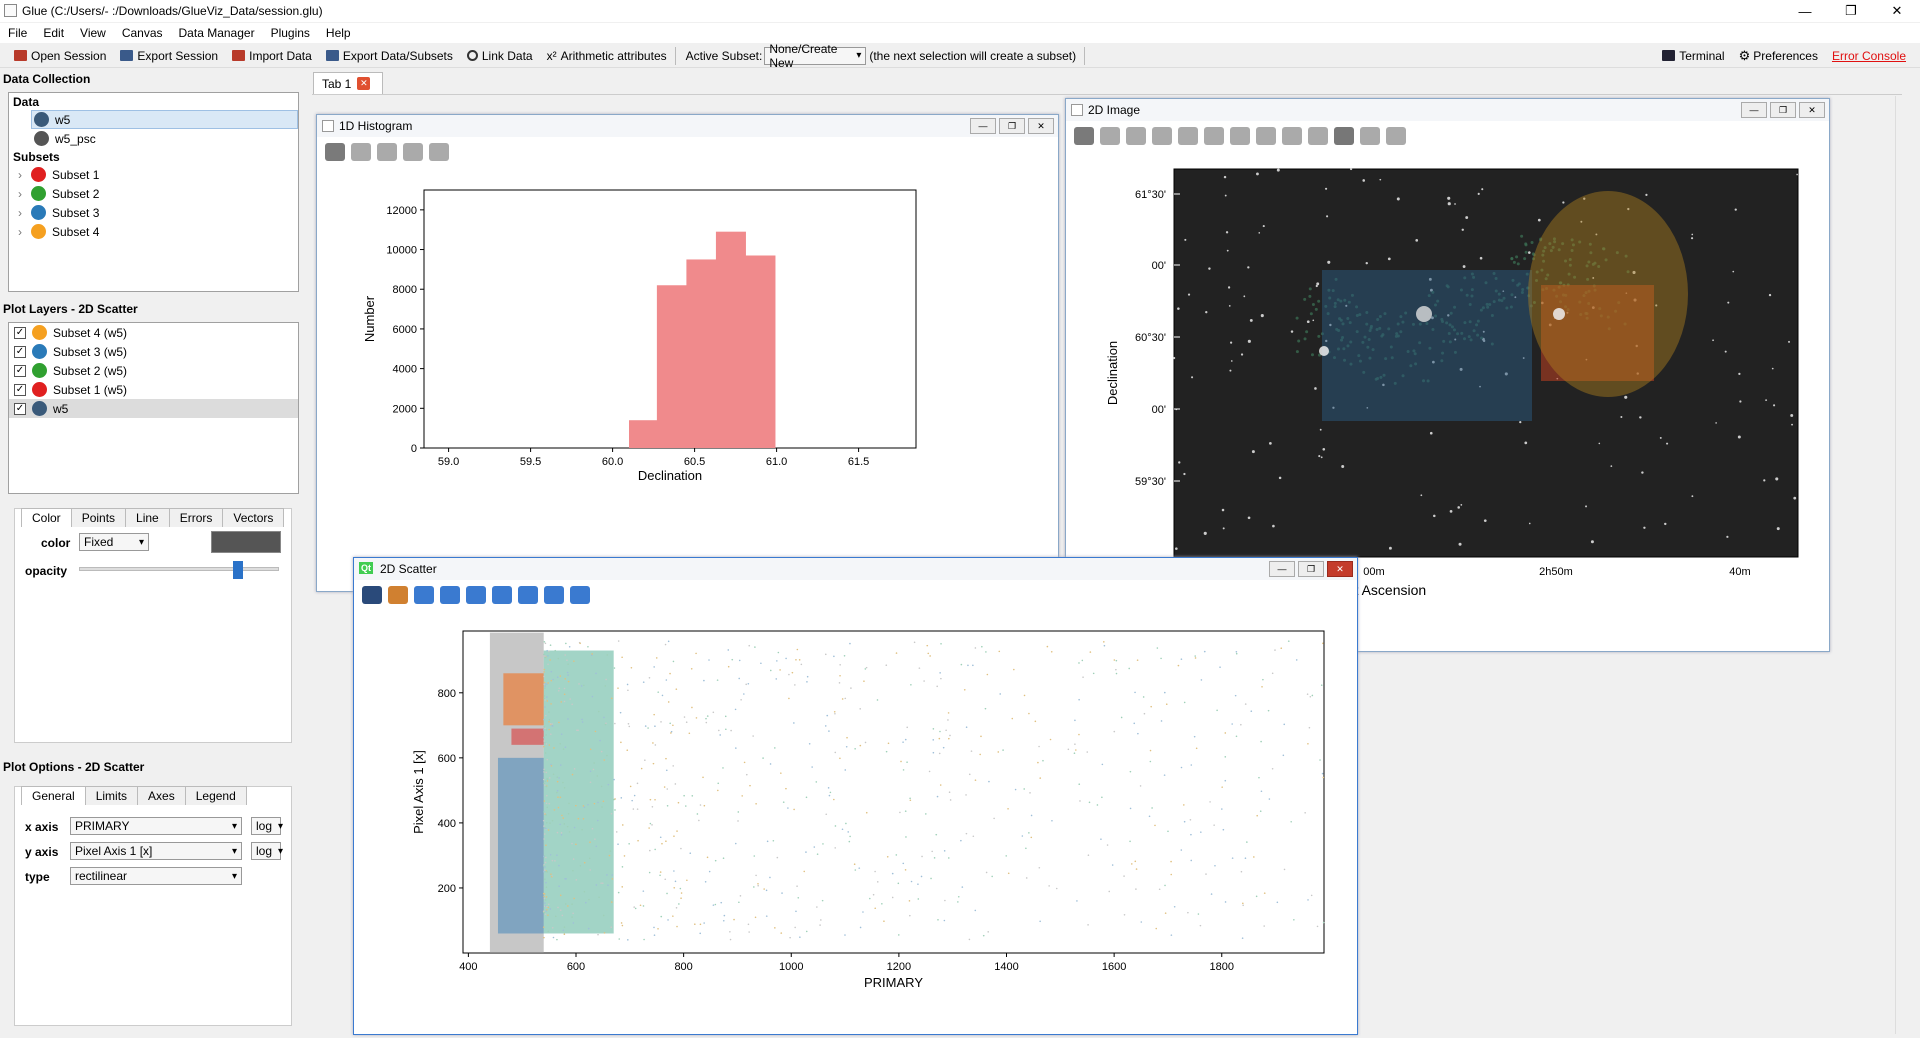  Describe the element at coordinates (530, 462) in the screenshot. I see `x-tick-label: 59.5` at that location.